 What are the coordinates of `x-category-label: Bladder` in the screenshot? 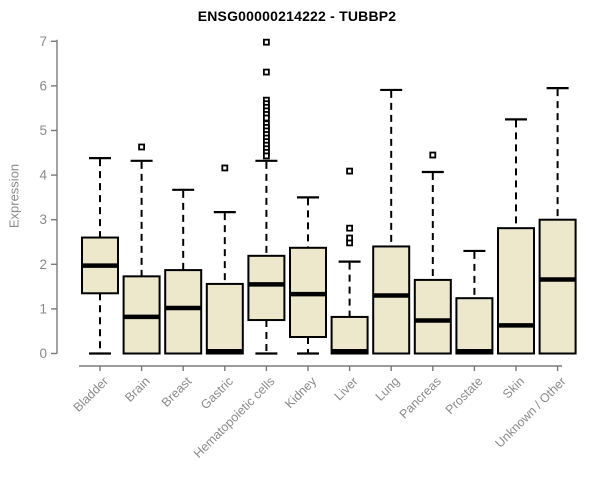 It's located at (91, 394).